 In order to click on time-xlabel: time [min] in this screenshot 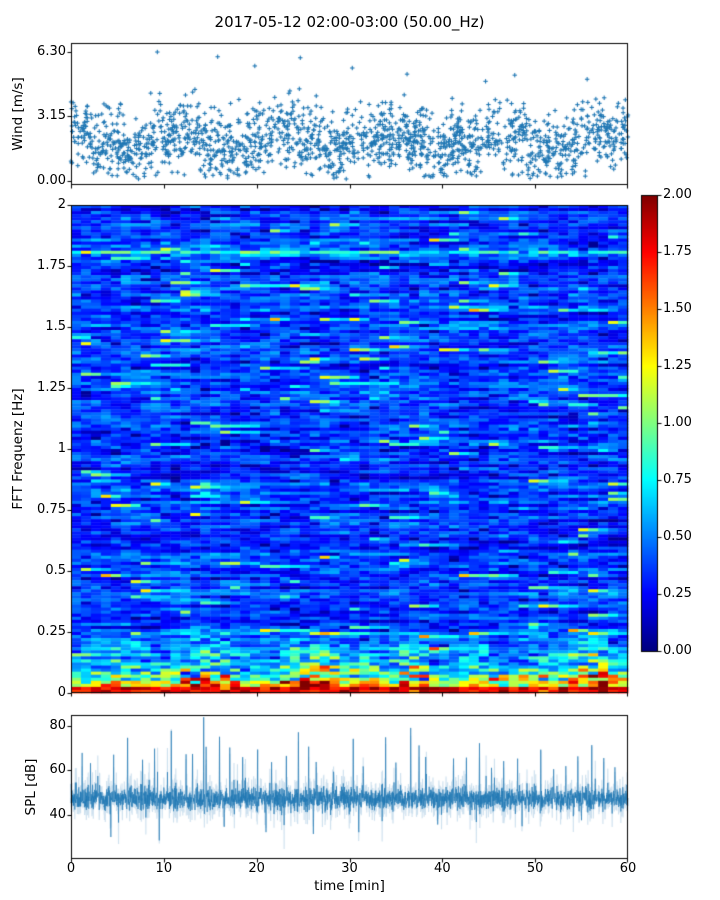, I will do `click(349, 886)`.